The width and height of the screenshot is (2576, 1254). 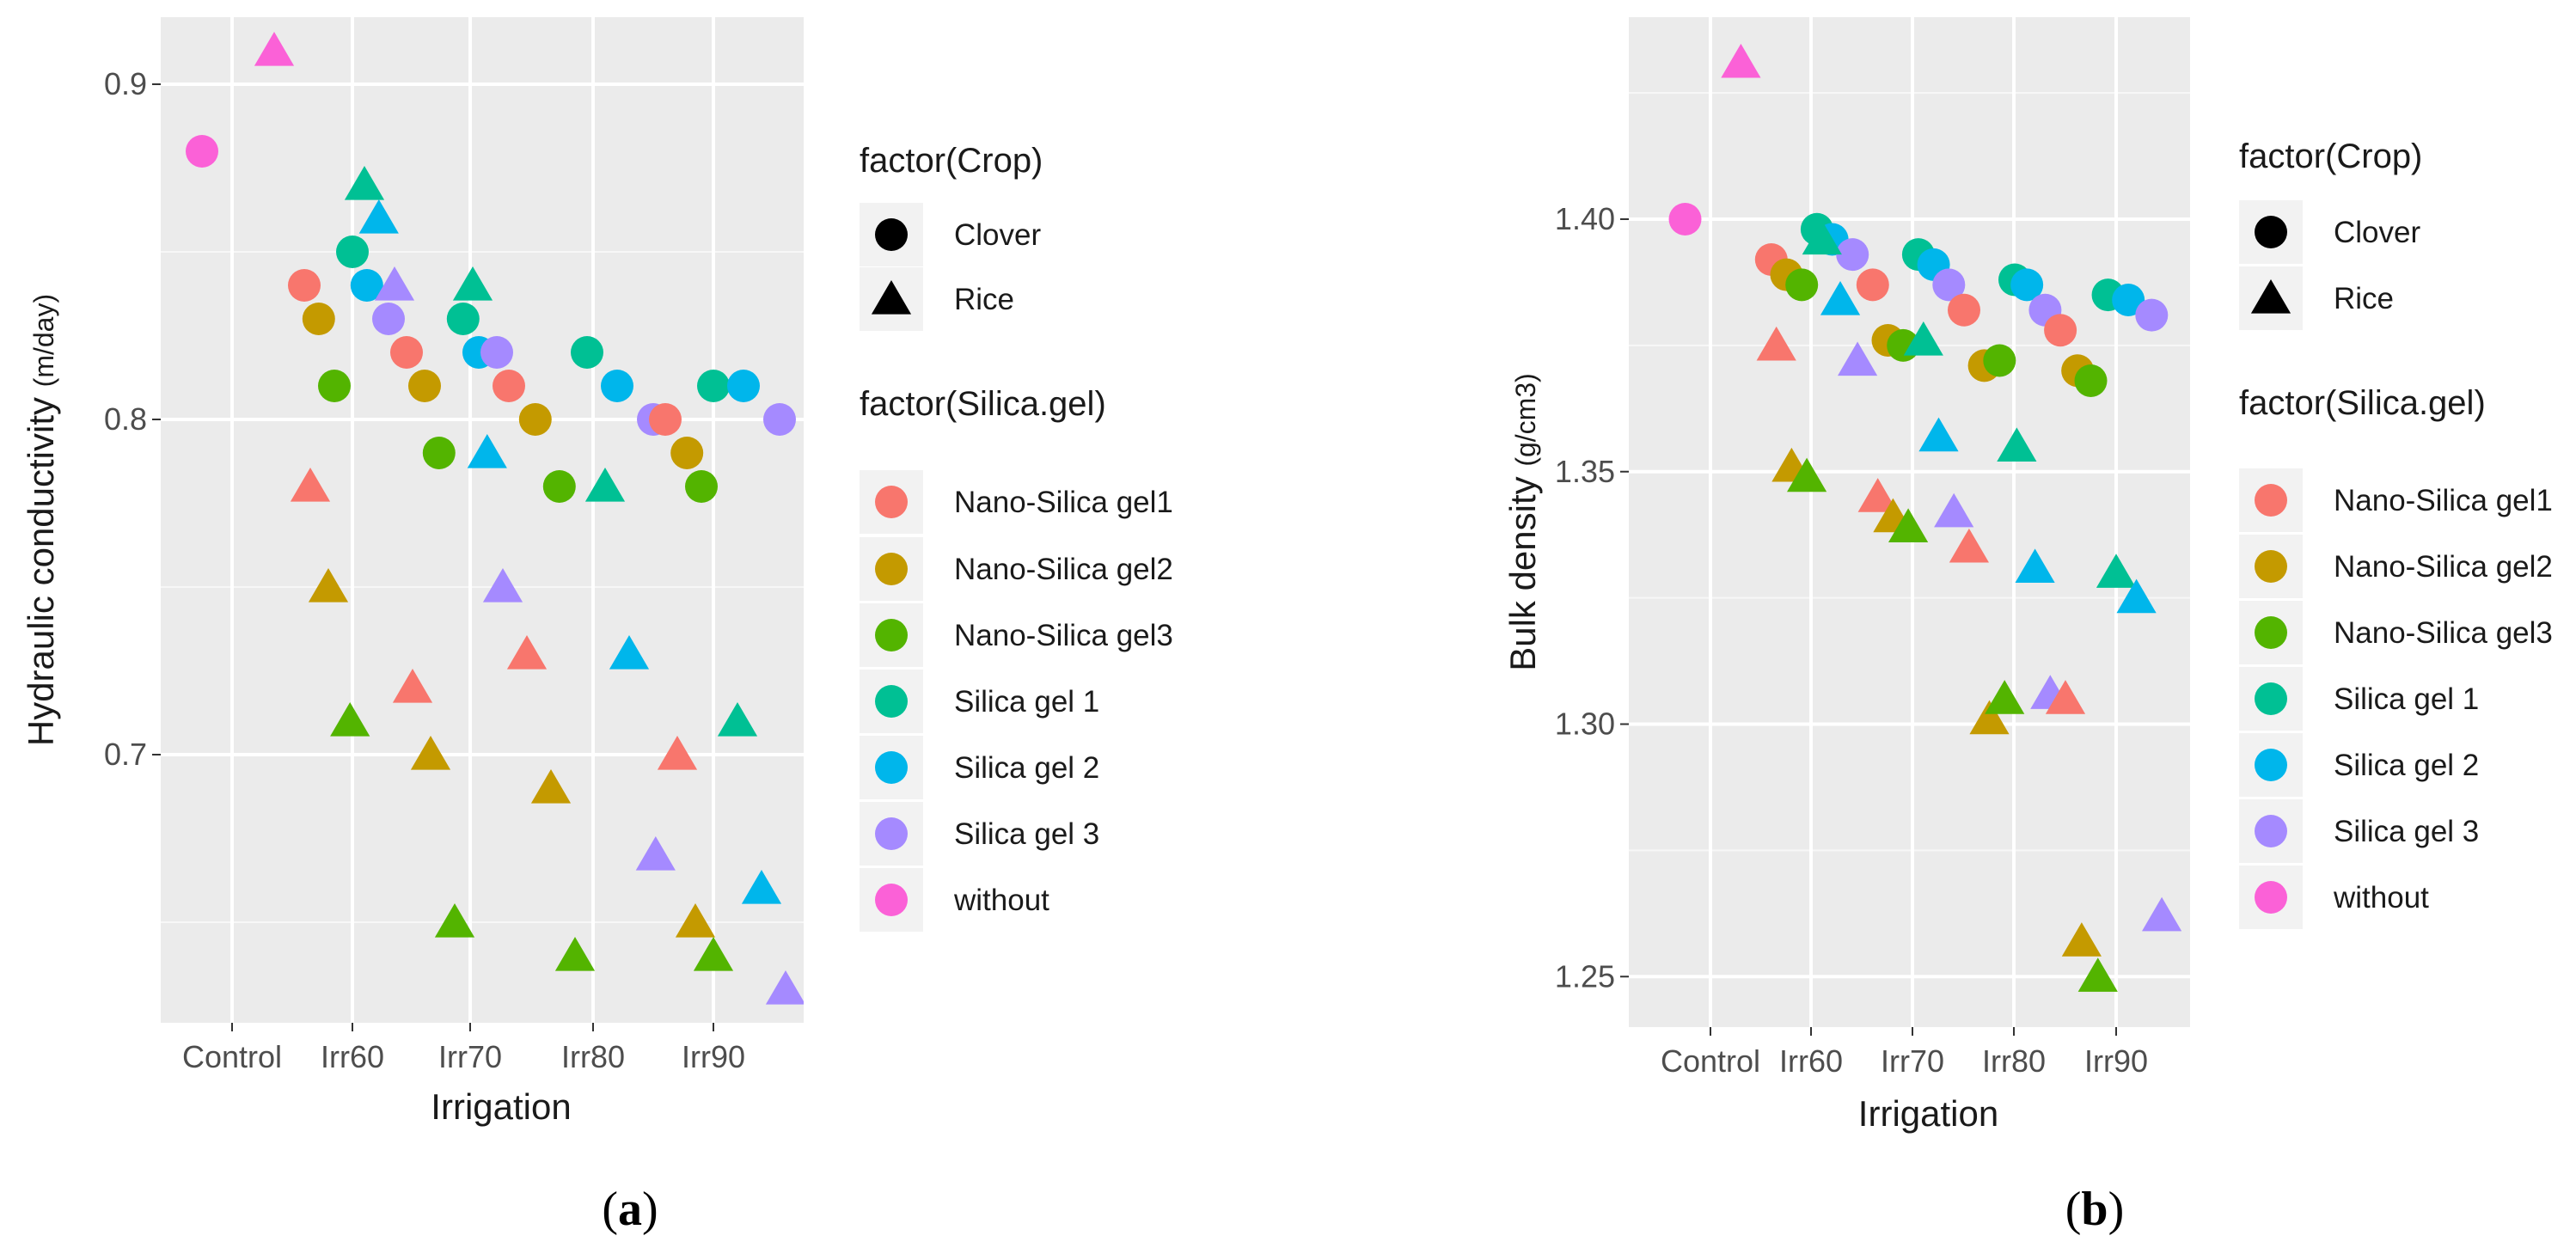 I want to click on y-tick-label: 1.30, so click(x=1585, y=724).